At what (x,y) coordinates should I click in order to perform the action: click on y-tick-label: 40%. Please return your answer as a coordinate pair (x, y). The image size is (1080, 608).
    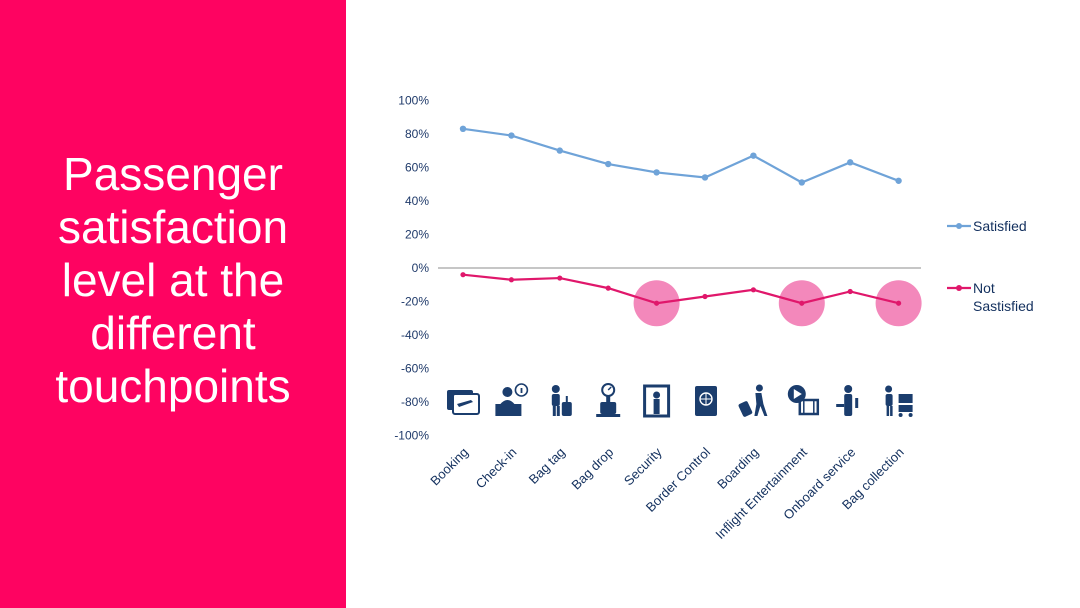
    Looking at the image, I should click on (417, 201).